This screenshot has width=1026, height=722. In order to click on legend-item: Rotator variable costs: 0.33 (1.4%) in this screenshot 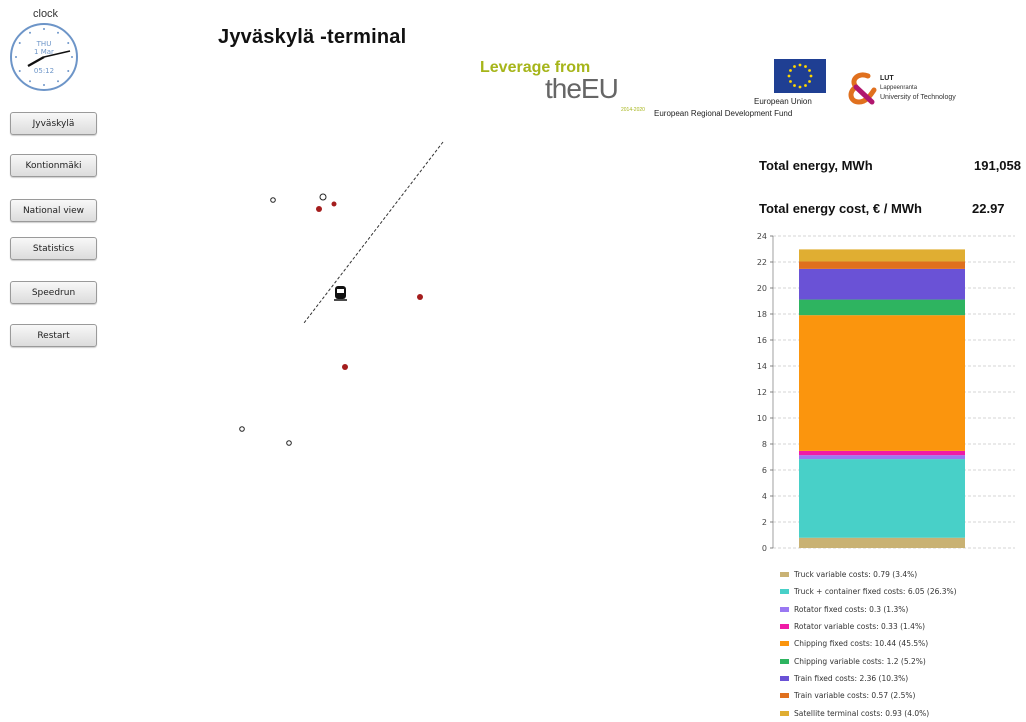, I will do `click(868, 626)`.